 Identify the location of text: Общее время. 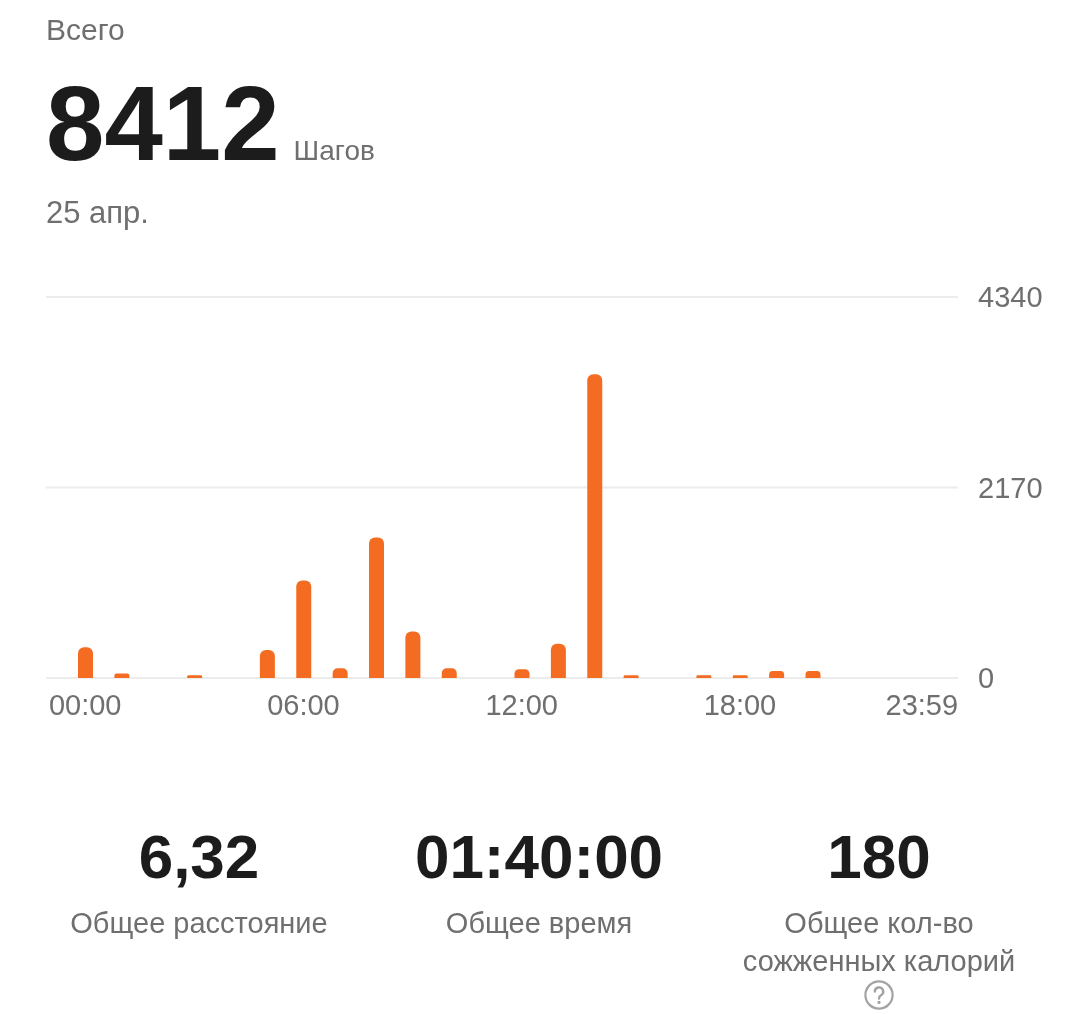
(539, 923).